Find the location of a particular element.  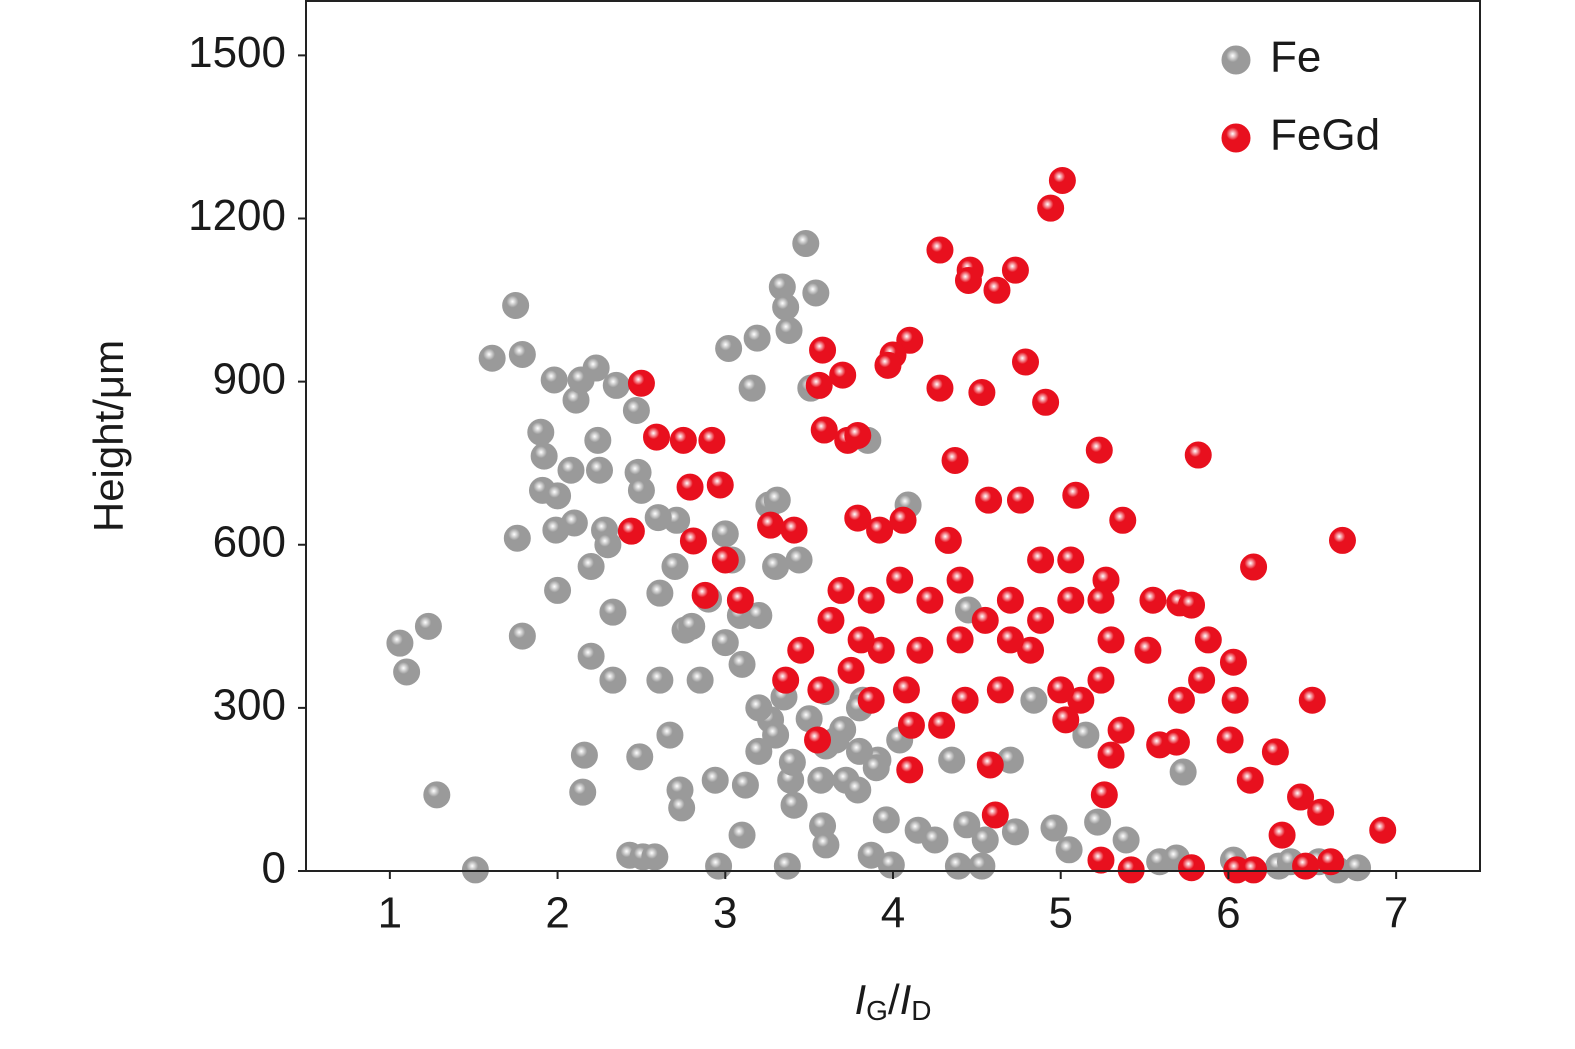

y-tick-label: 1500 is located at coordinates (237, 52).